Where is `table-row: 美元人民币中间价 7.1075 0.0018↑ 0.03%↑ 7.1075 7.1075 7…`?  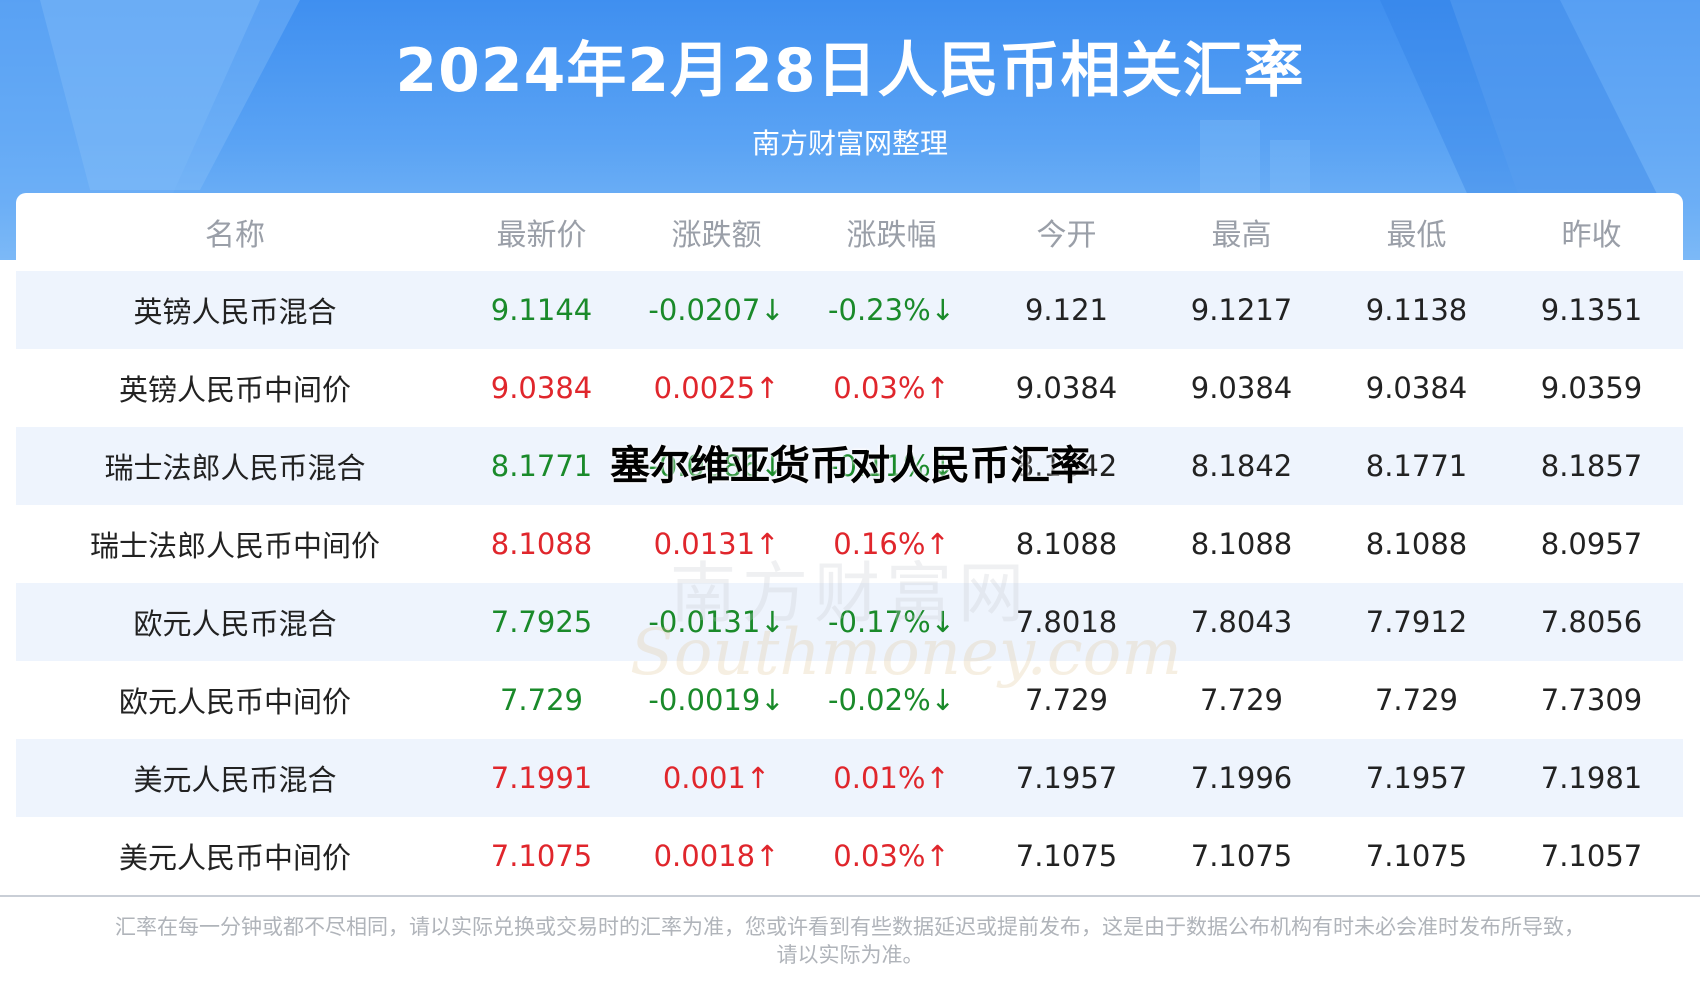
table-row: 美元人民币中间价 7.1075 0.0018↑ 0.03%↑ 7.1075 7.1075 7… is located at coordinates (849, 856).